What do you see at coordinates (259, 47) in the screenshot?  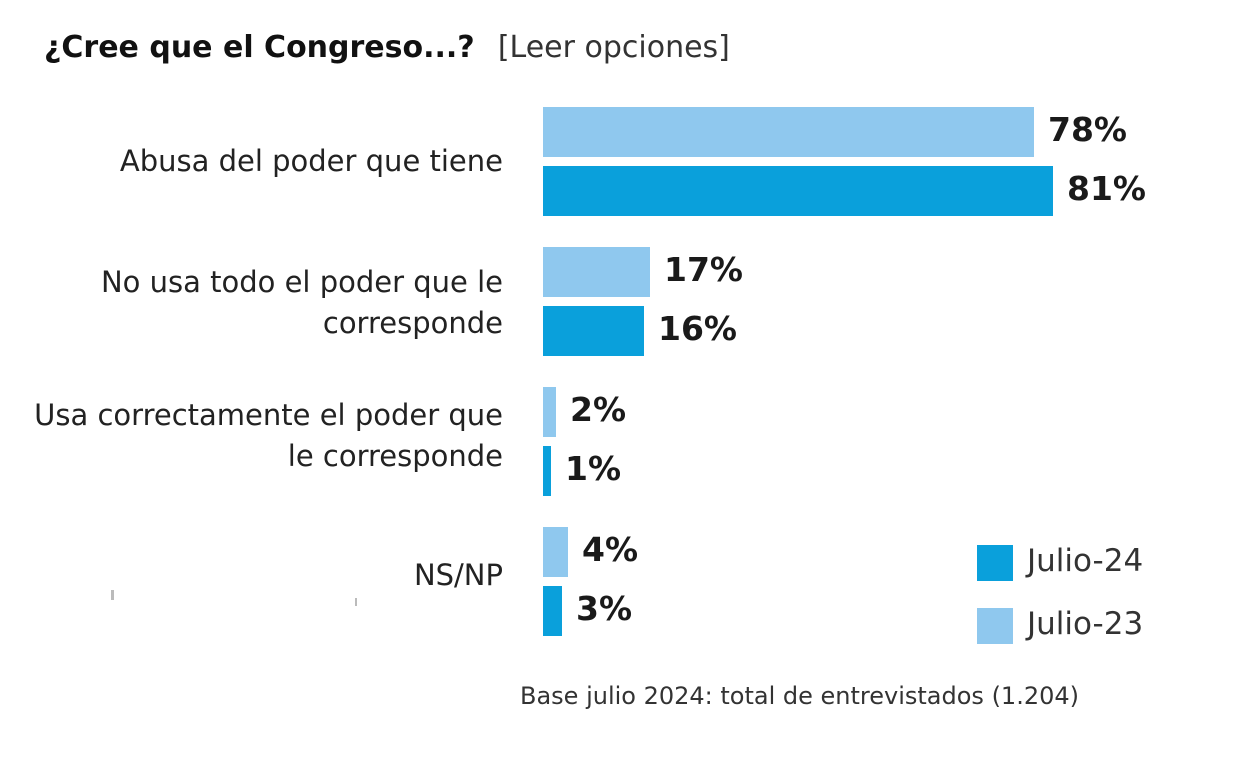 I see `question-text: ¿Cree que el Congreso...?` at bounding box center [259, 47].